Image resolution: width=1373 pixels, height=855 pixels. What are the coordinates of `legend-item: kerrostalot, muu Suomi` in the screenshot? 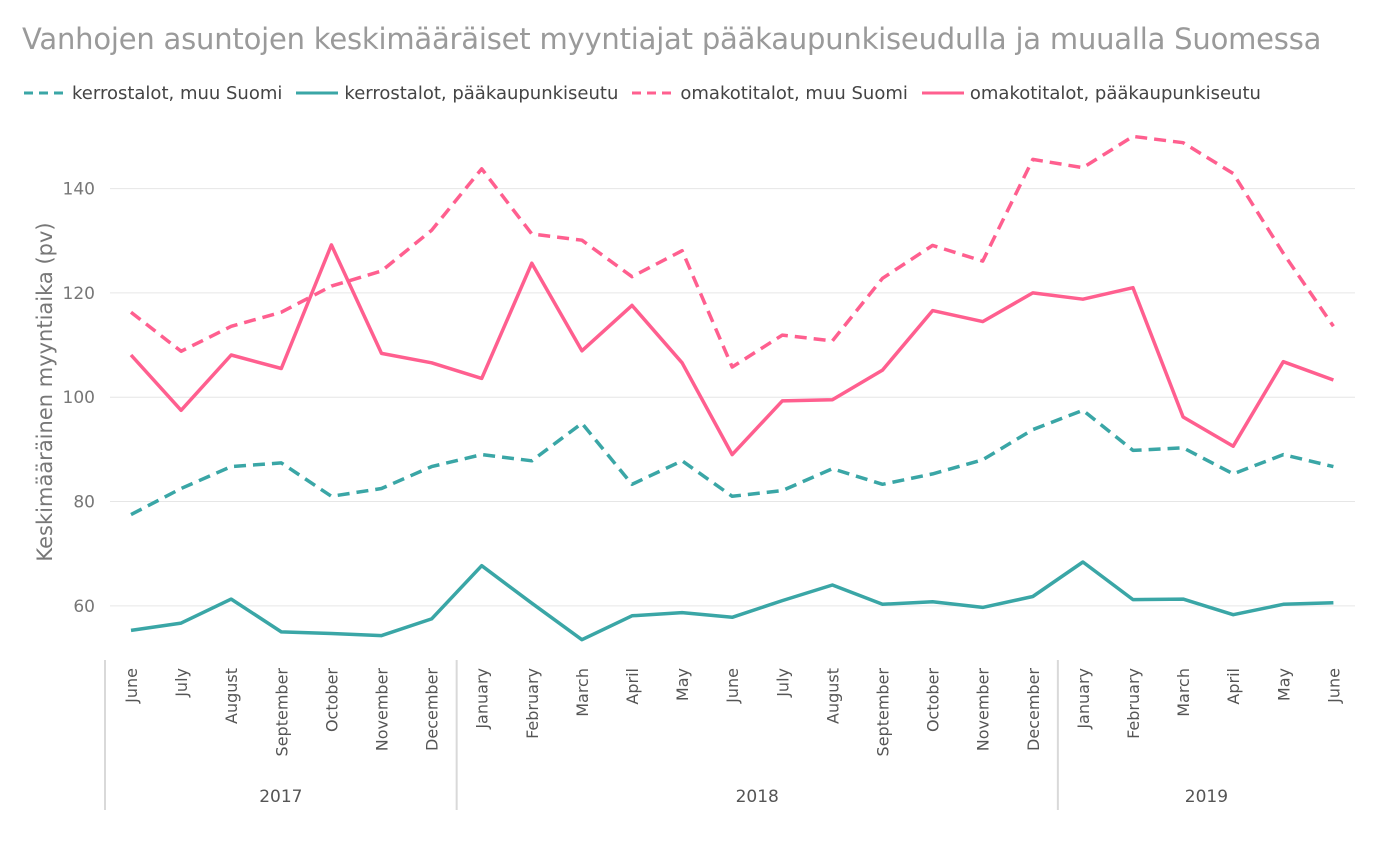 It's located at (152, 93).